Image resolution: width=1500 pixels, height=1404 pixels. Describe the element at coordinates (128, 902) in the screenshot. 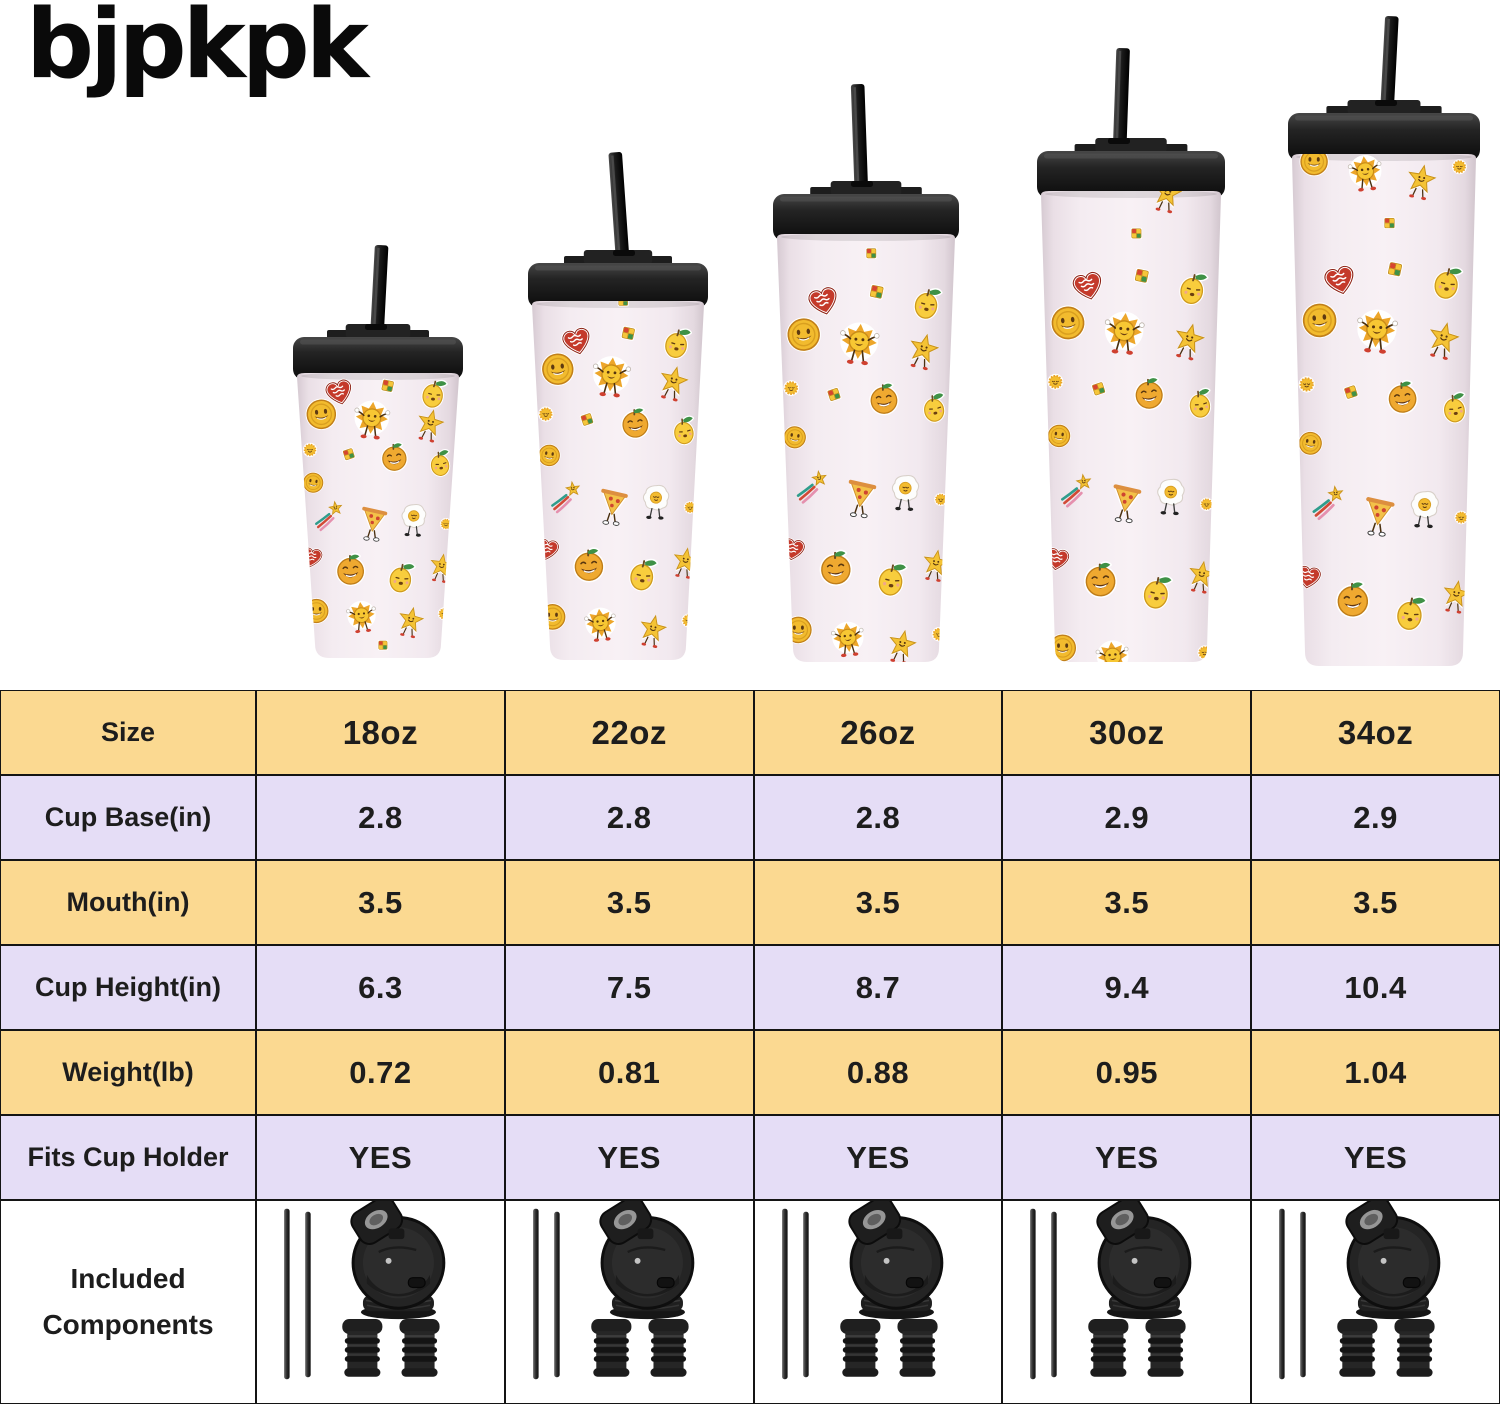

I see `row-label-mouth-in-: Mouth(in)` at that location.